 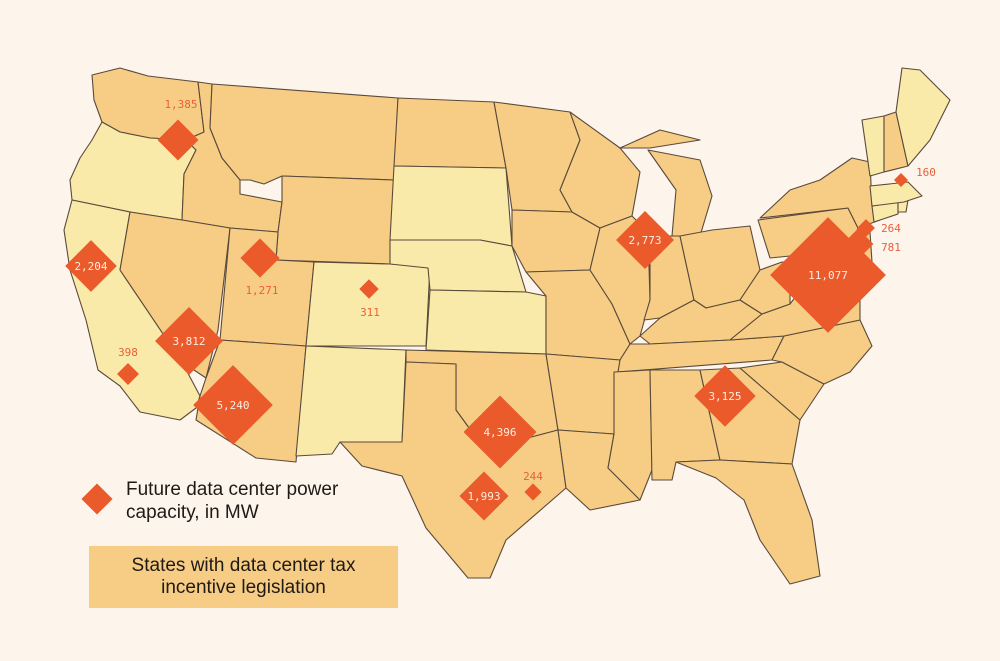 I want to click on marker-label: 1,271, so click(x=261, y=290).